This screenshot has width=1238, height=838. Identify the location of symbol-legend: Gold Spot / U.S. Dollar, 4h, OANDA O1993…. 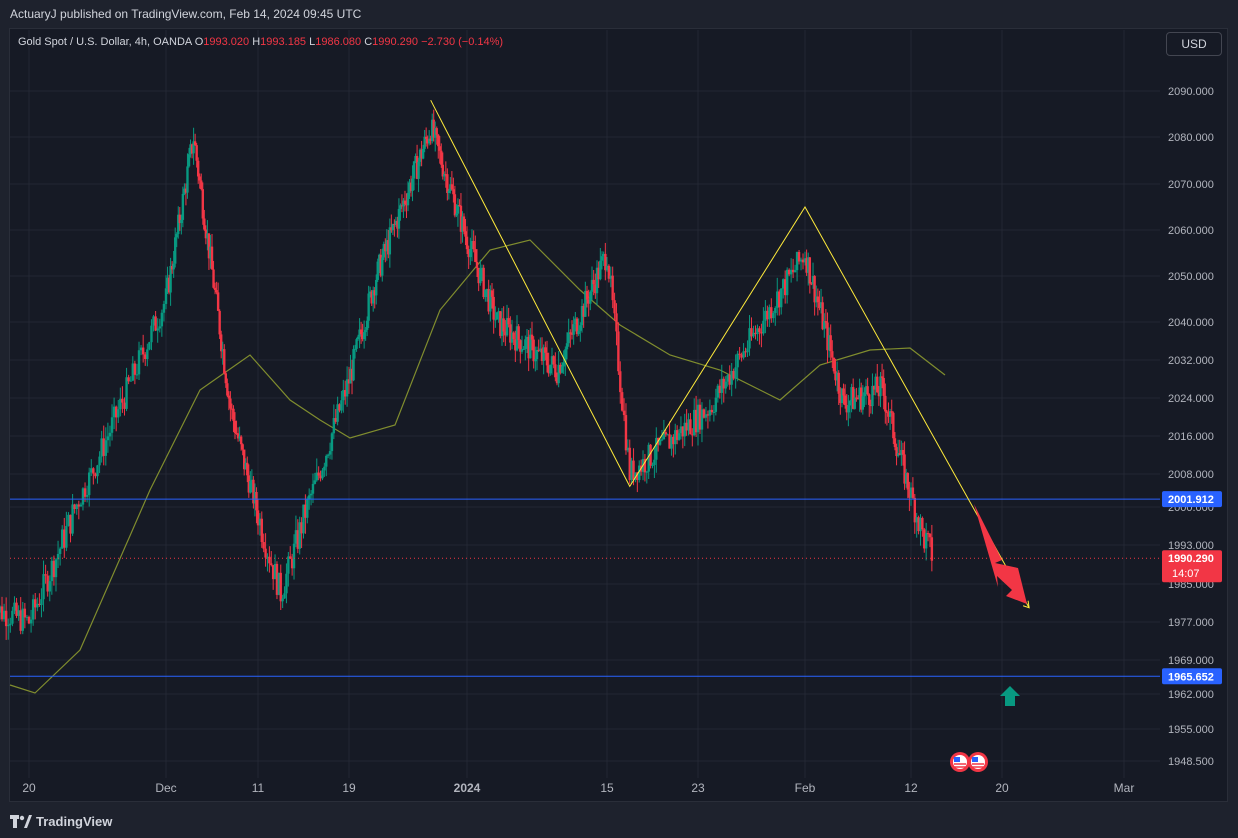
(260, 42).